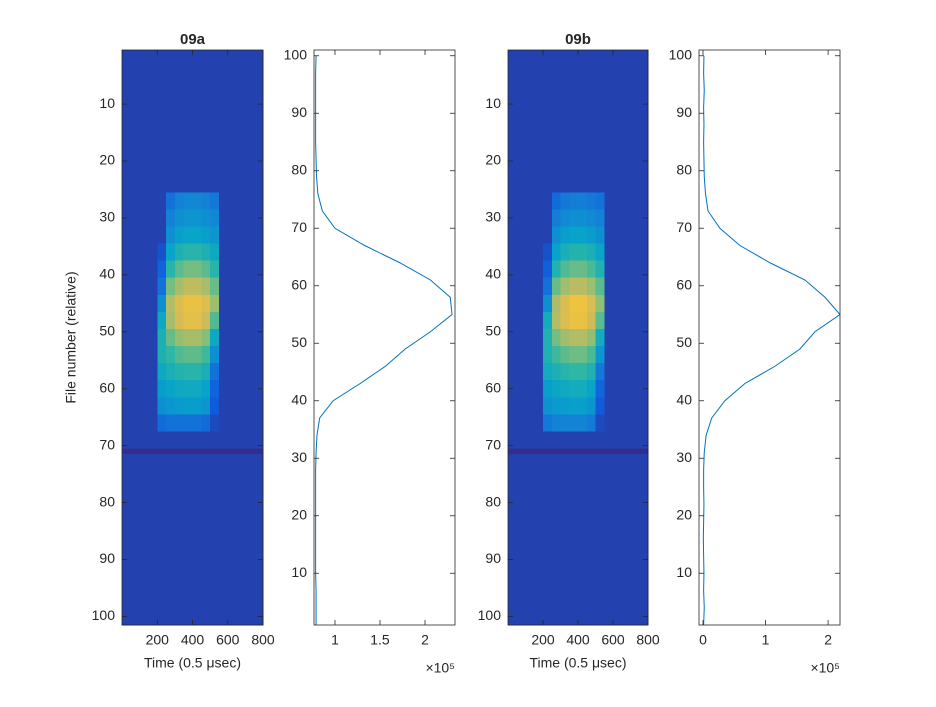 The height and width of the screenshot is (707, 936). I want to click on y-tick-label: 40, so click(107, 274).